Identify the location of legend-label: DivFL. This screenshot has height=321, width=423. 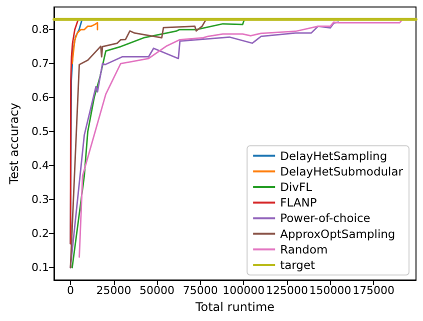
(296, 187).